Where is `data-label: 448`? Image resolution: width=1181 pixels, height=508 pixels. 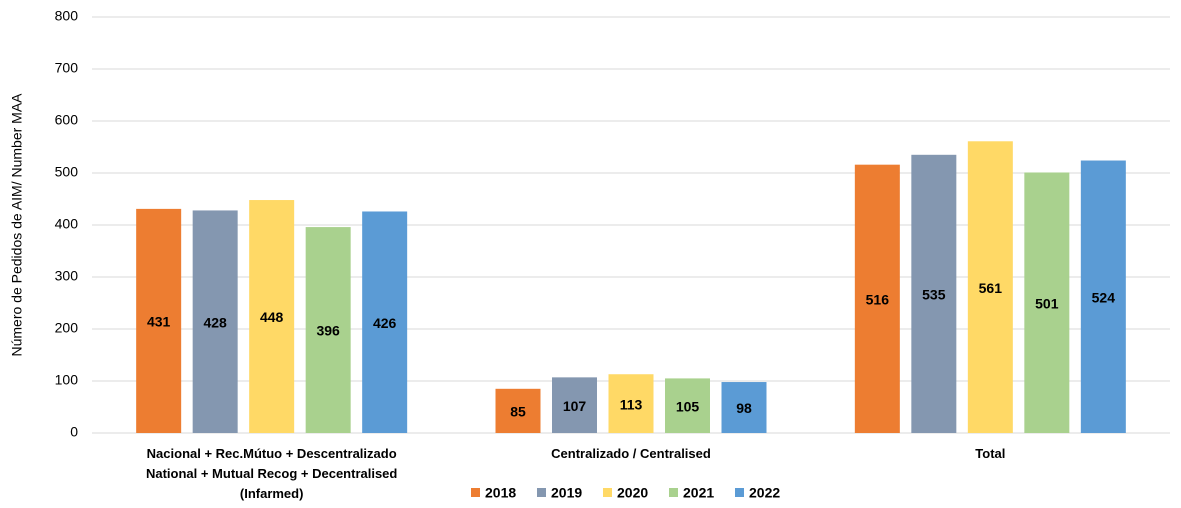
data-label: 448 is located at coordinates (272, 317).